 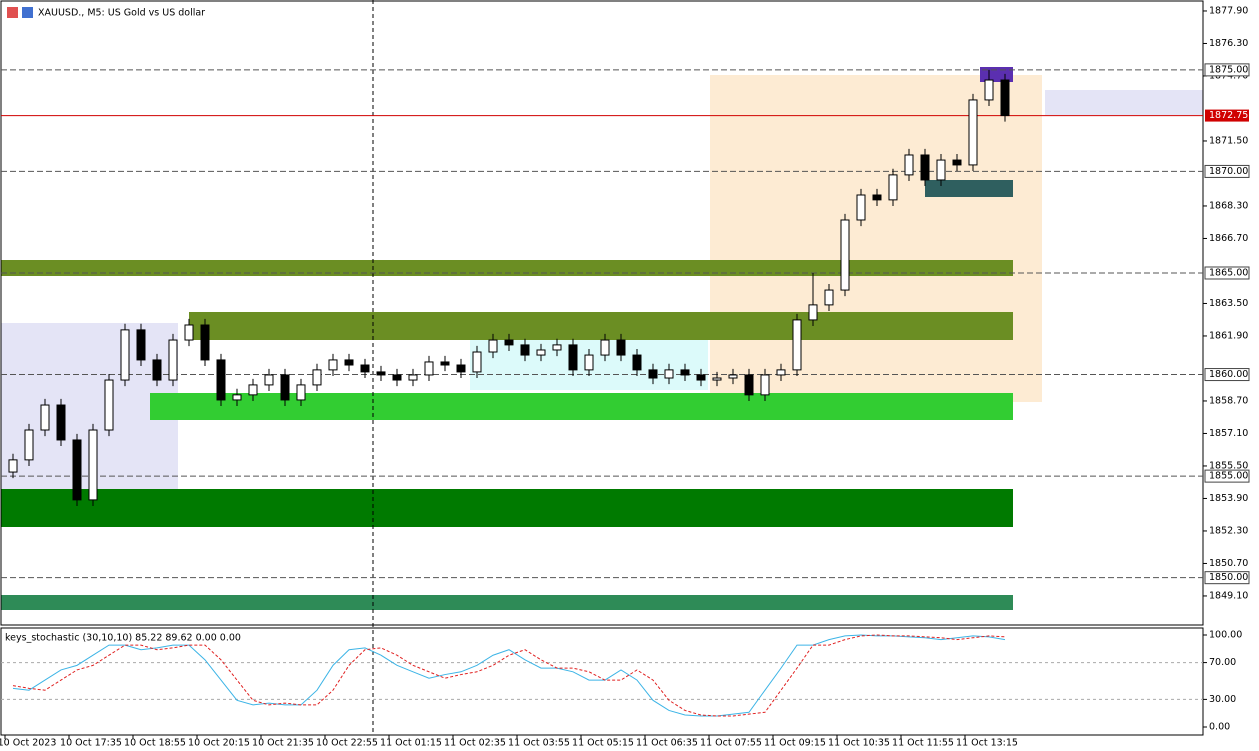 I want to click on level-label: 1855.00, so click(x=1228, y=476).